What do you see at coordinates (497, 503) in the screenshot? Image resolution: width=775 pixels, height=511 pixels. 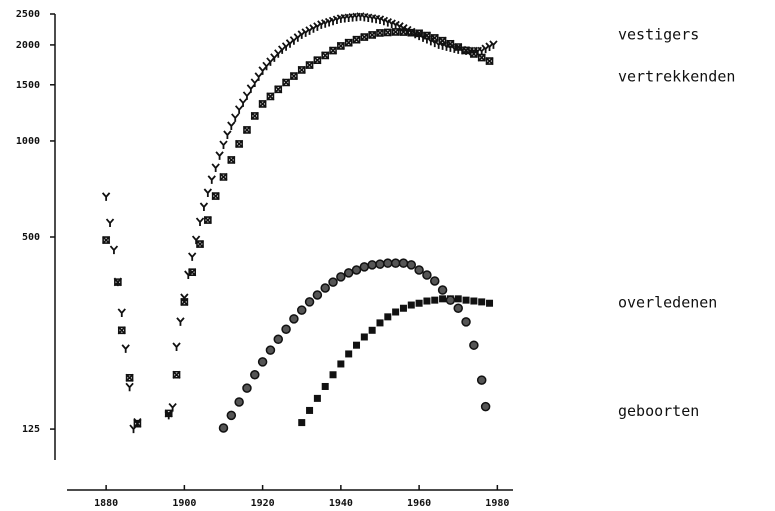 I see `x-tick-label: 1980` at bounding box center [497, 503].